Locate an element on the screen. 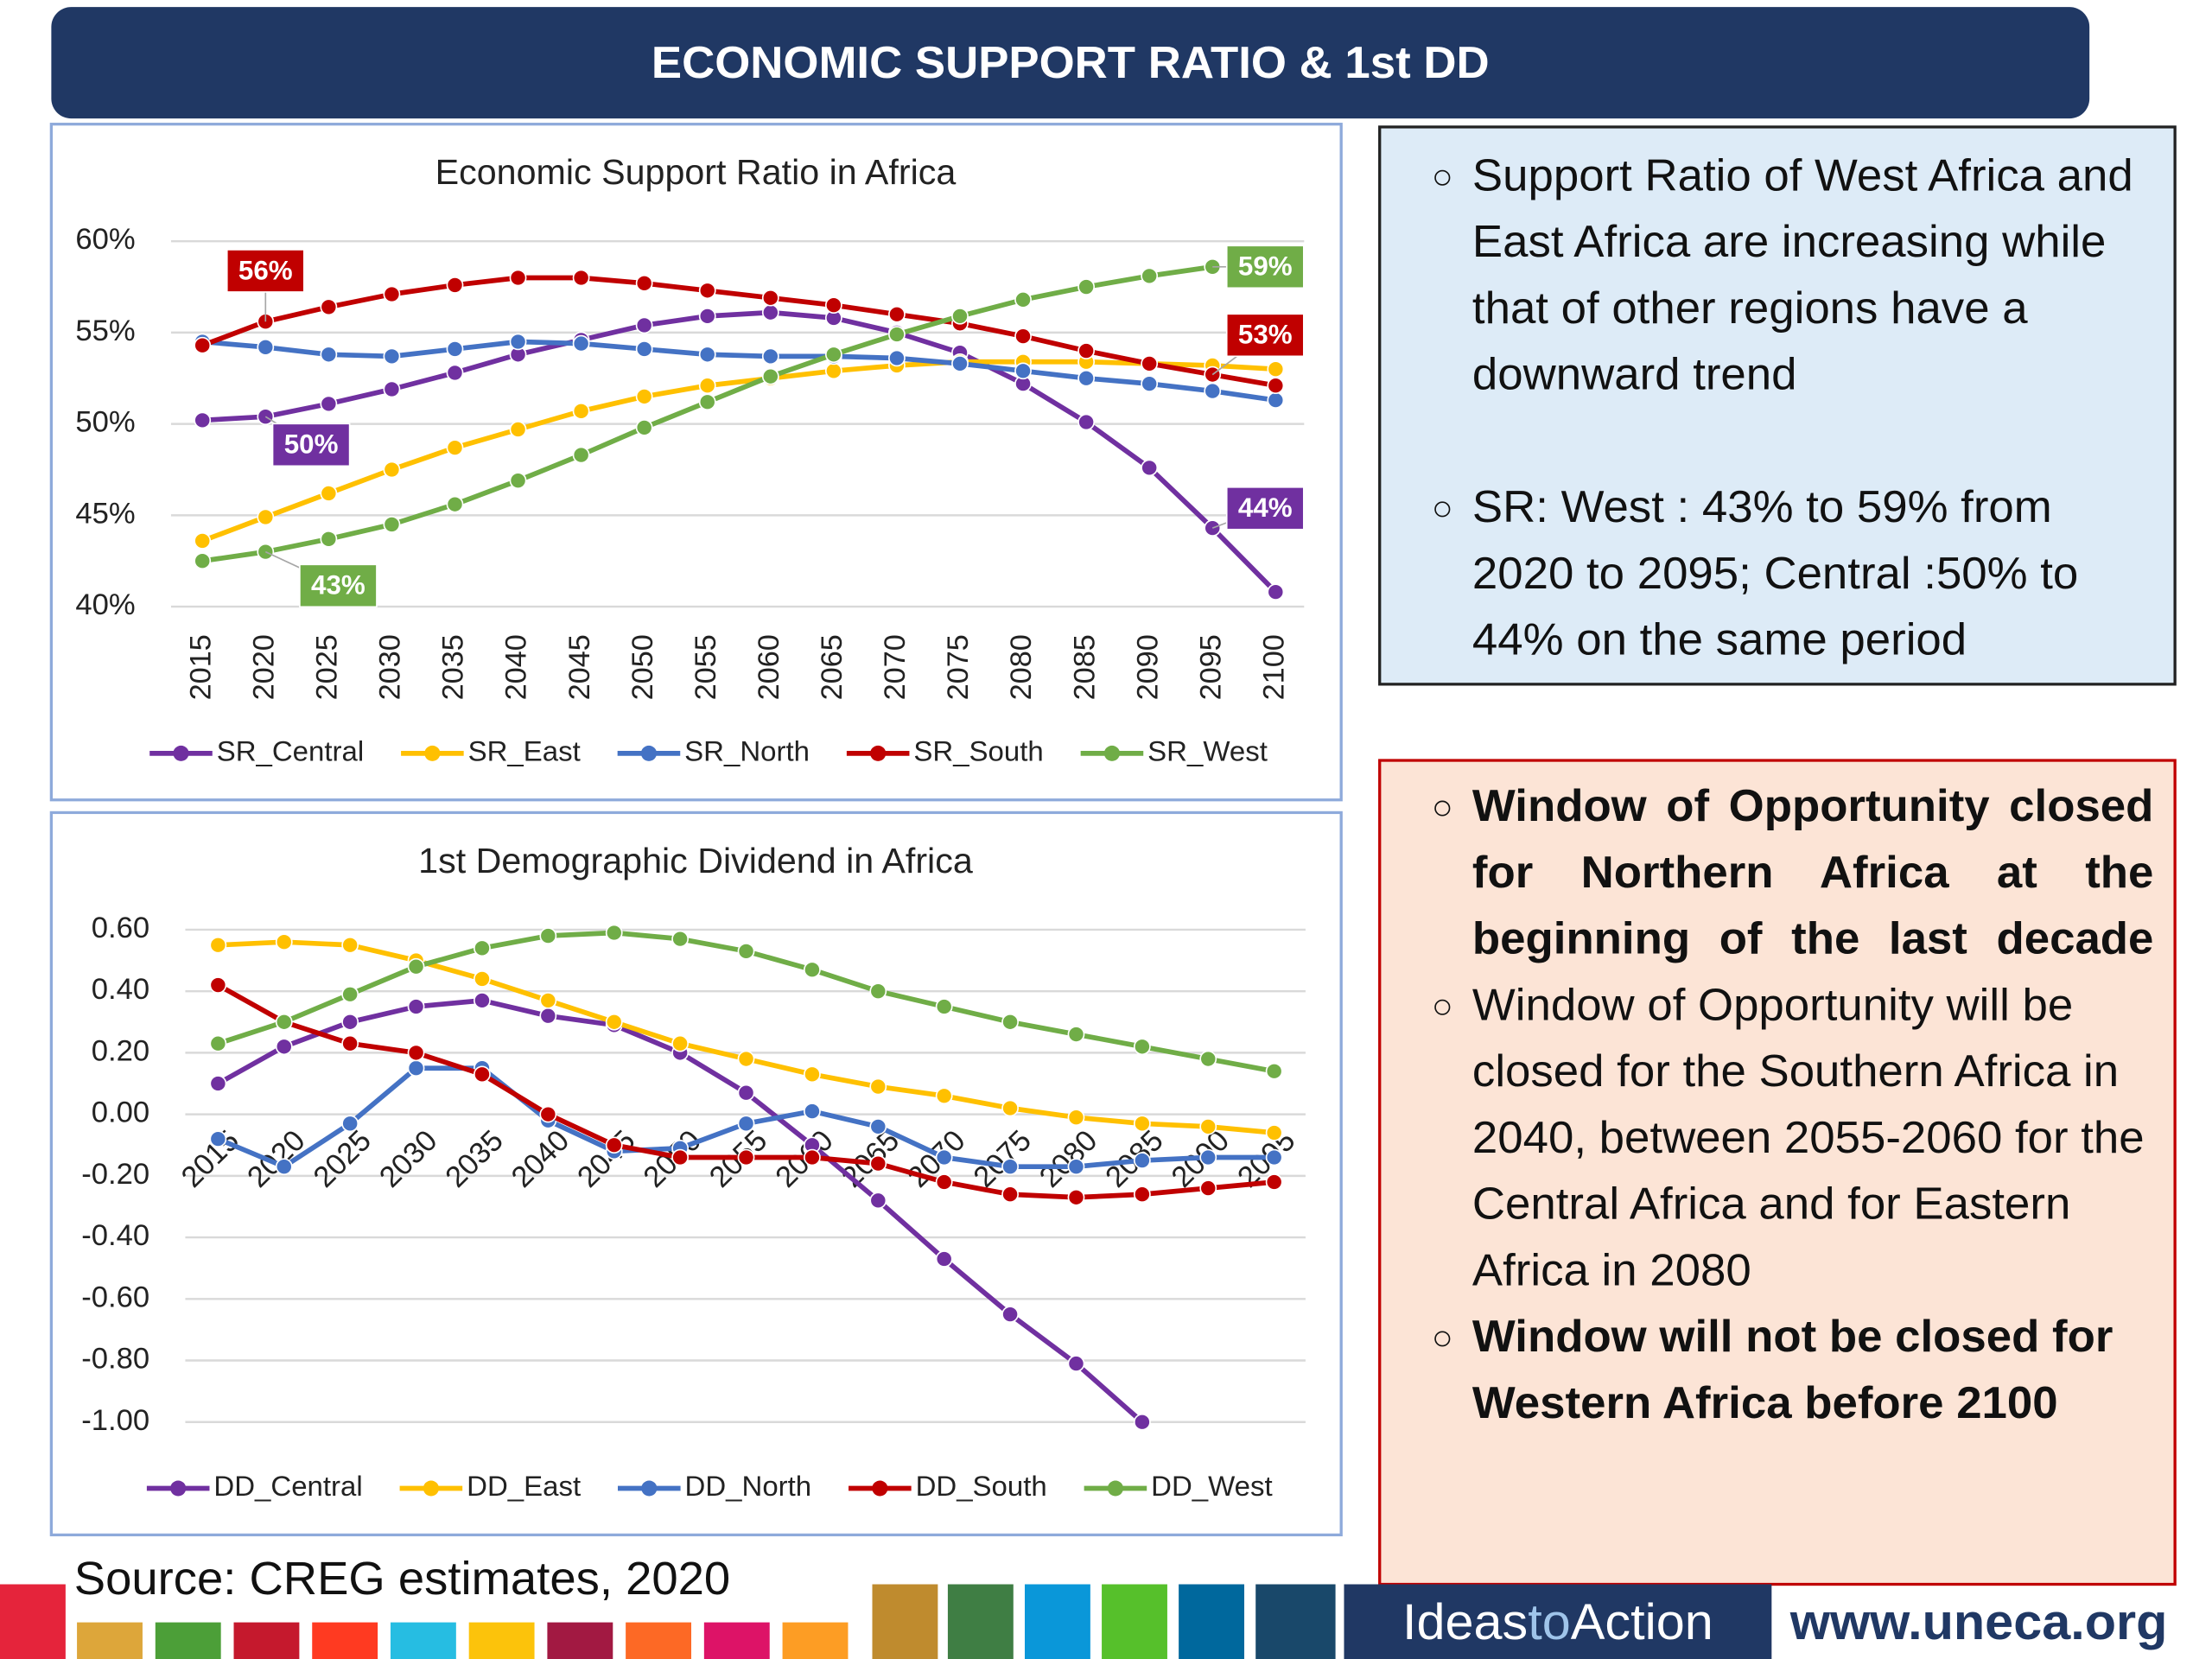 This screenshot has height=1659, width=2212. x-tick-label: 2090 is located at coordinates (1147, 667).